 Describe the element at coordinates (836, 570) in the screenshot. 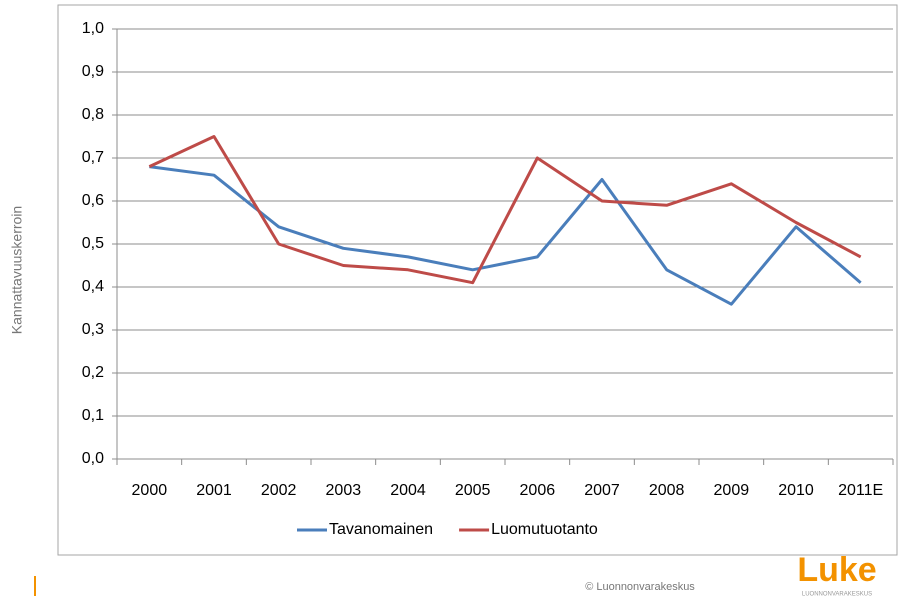

I see `logo: Luke` at that location.